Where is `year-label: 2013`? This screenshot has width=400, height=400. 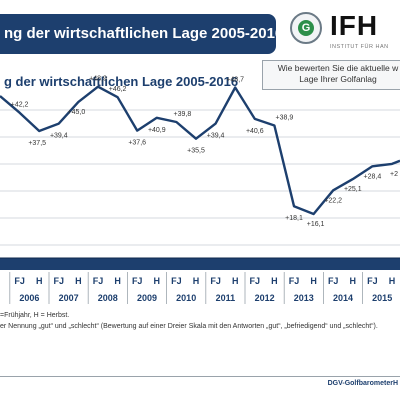
year-label: 2013 is located at coordinates (304, 298).